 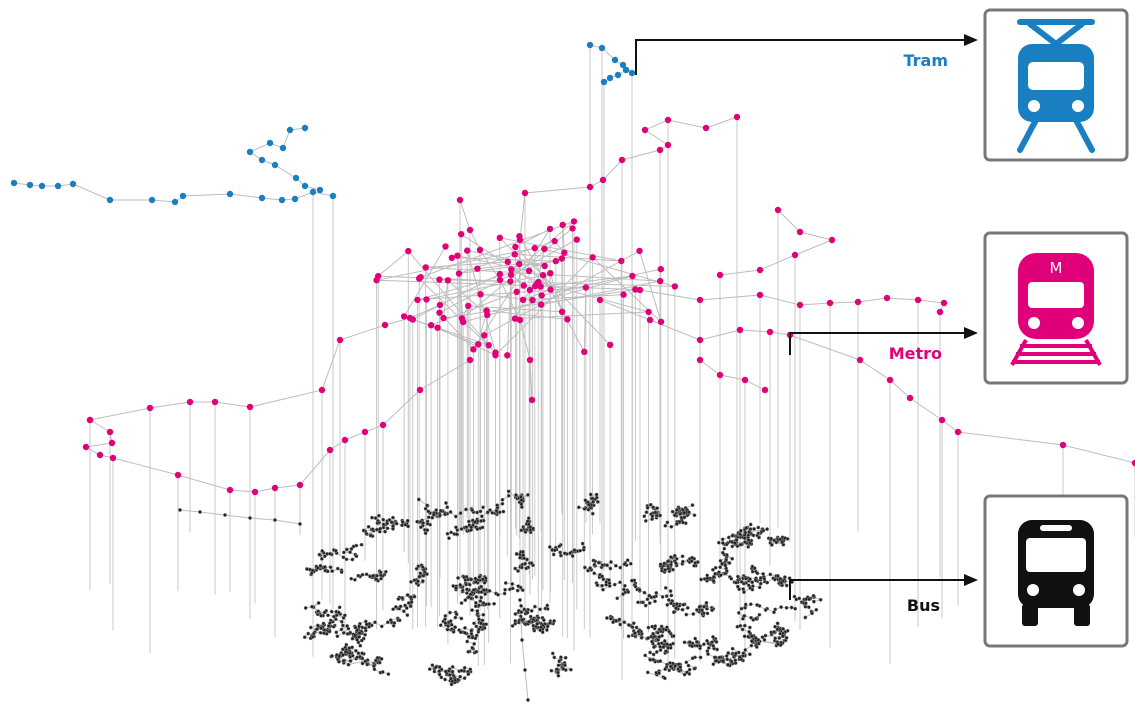 What do you see at coordinates (878, 589) in the screenshot?
I see `bus-arrow` at bounding box center [878, 589].